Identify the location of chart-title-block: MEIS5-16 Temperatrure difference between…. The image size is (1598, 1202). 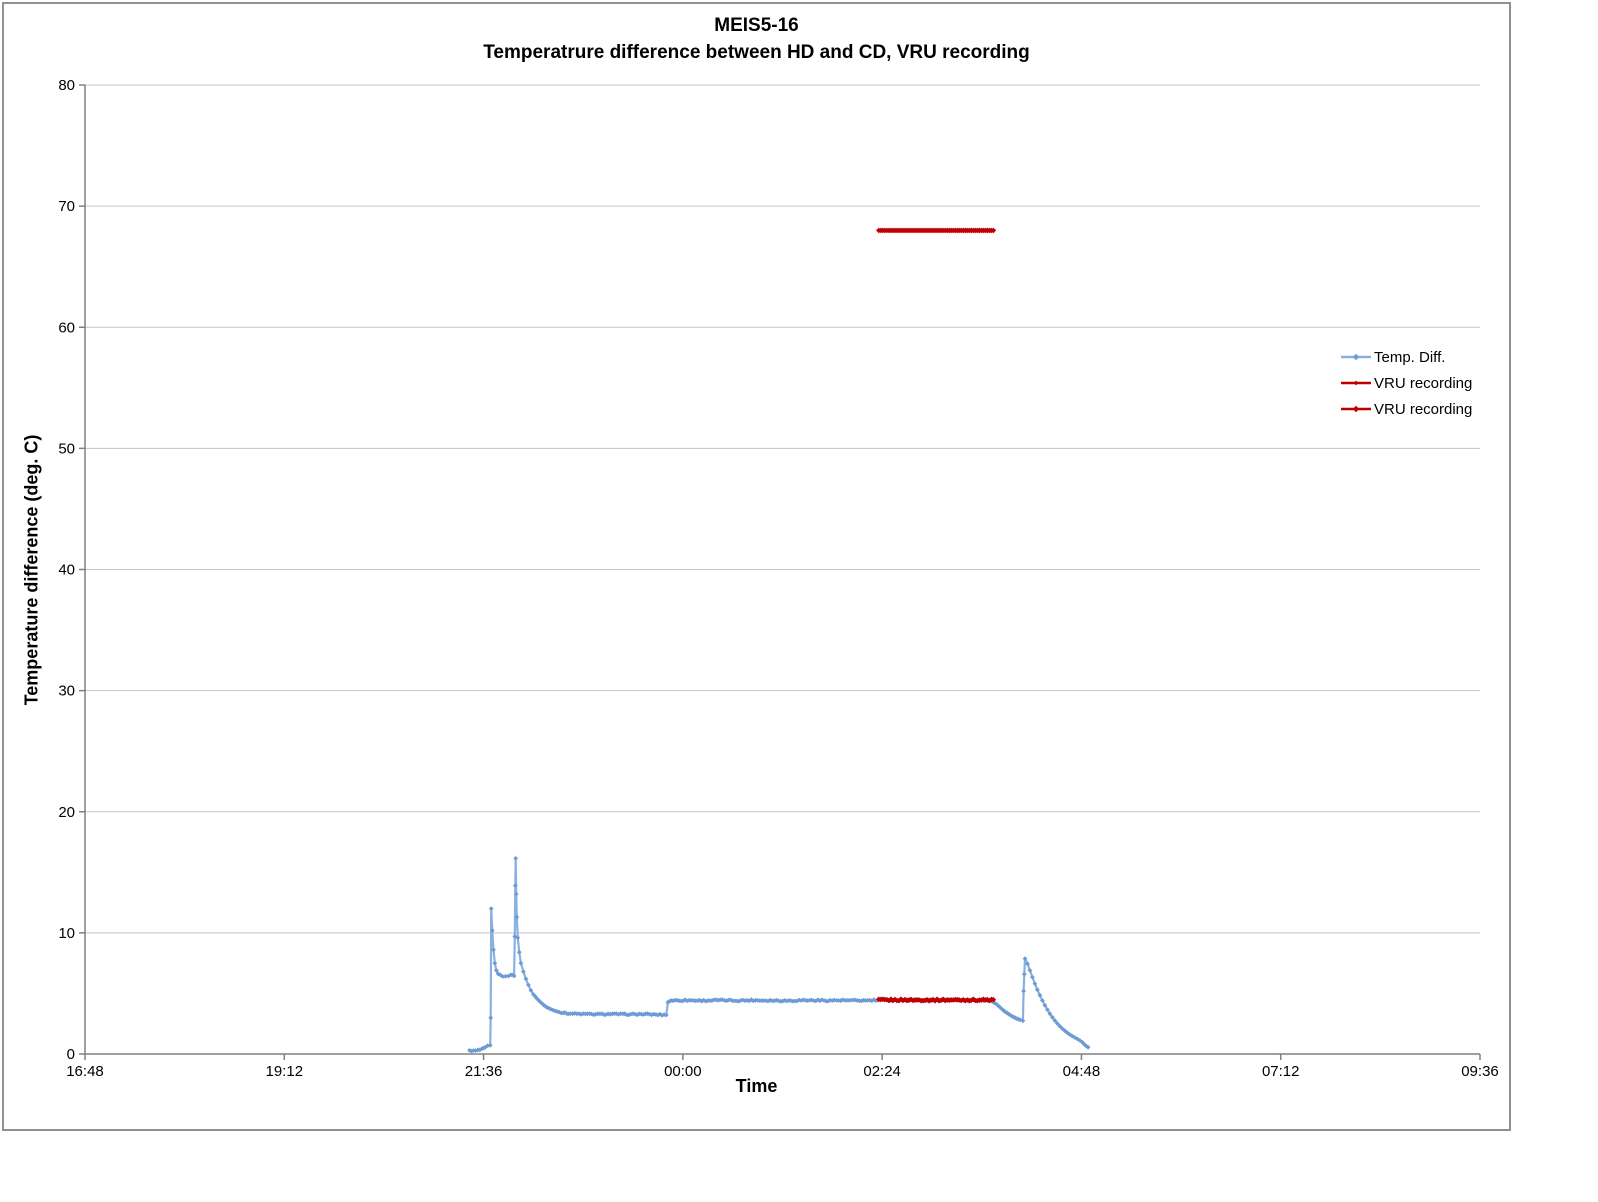
(756, 39).